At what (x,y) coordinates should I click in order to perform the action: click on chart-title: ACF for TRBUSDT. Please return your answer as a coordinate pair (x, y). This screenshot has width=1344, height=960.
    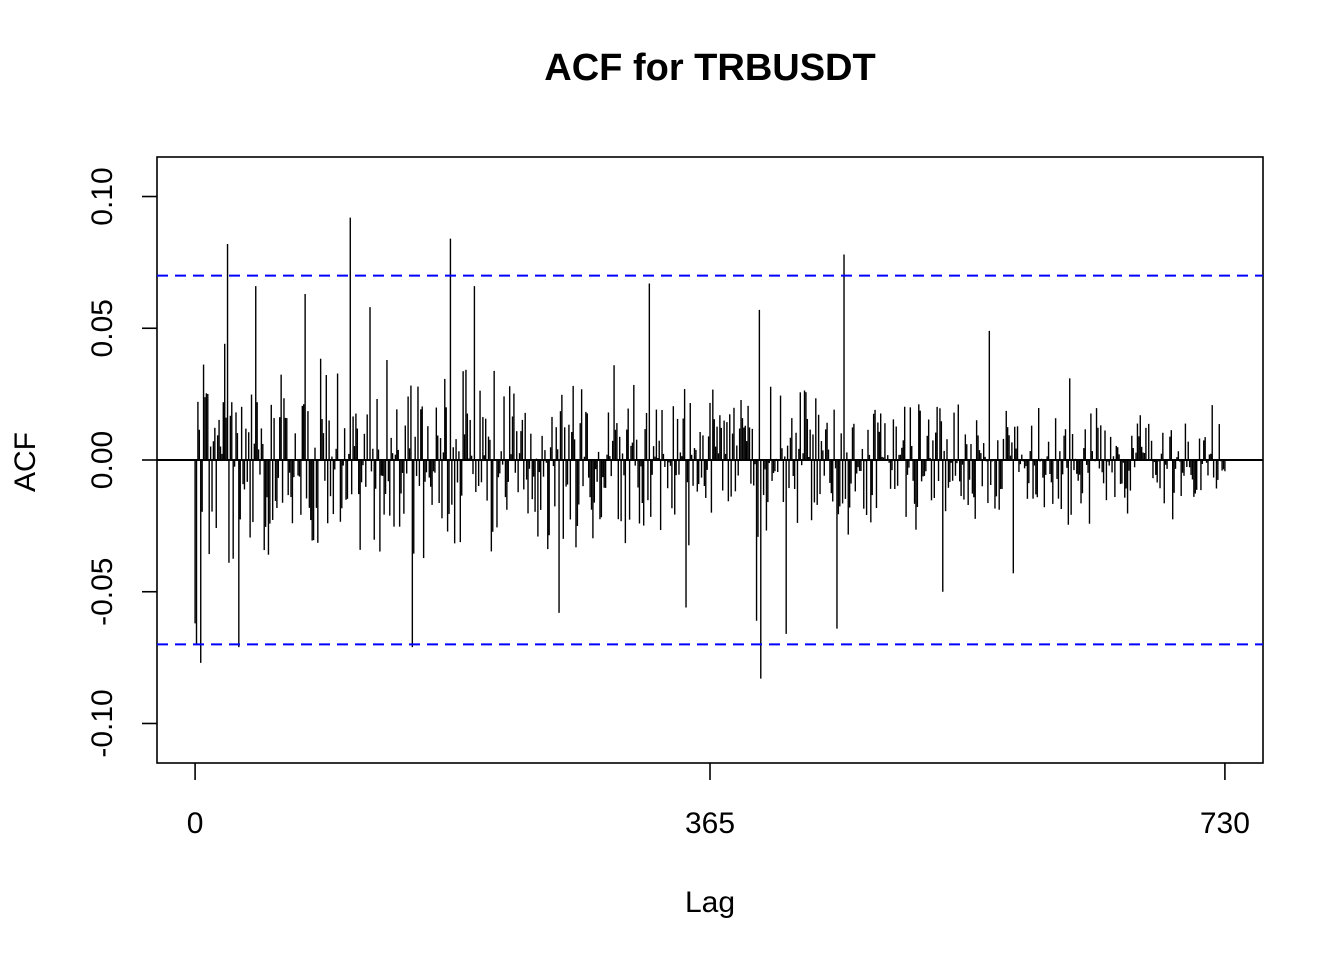
    Looking at the image, I should click on (709, 68).